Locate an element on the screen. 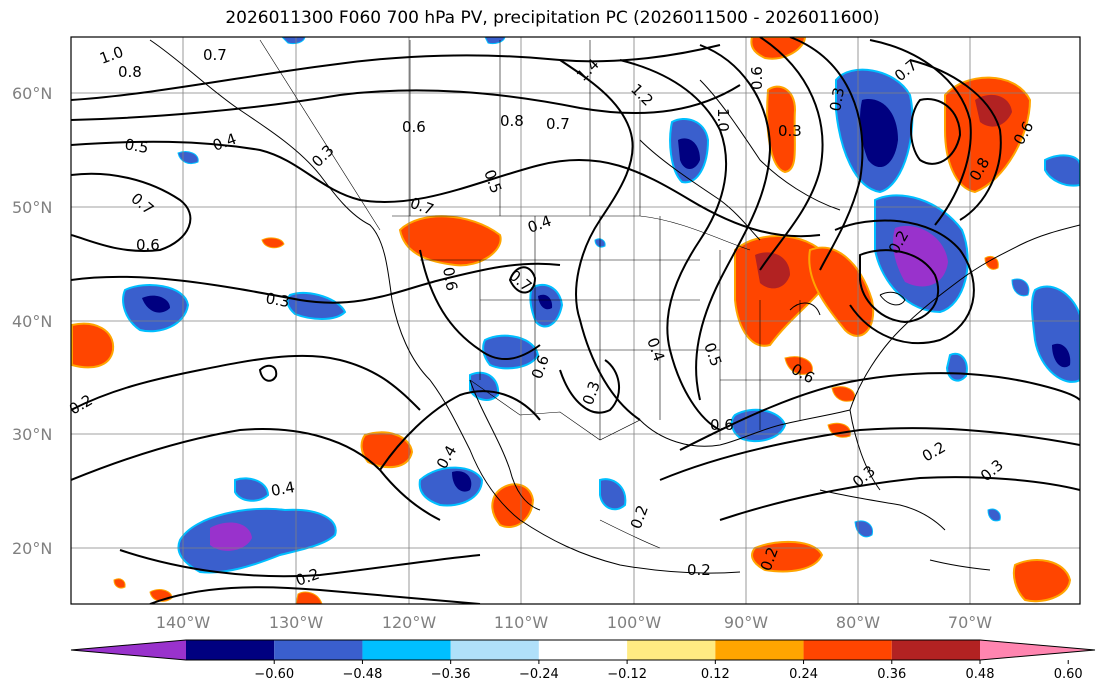 The height and width of the screenshot is (698, 1105). lat-label: 50°N is located at coordinates (32, 207).